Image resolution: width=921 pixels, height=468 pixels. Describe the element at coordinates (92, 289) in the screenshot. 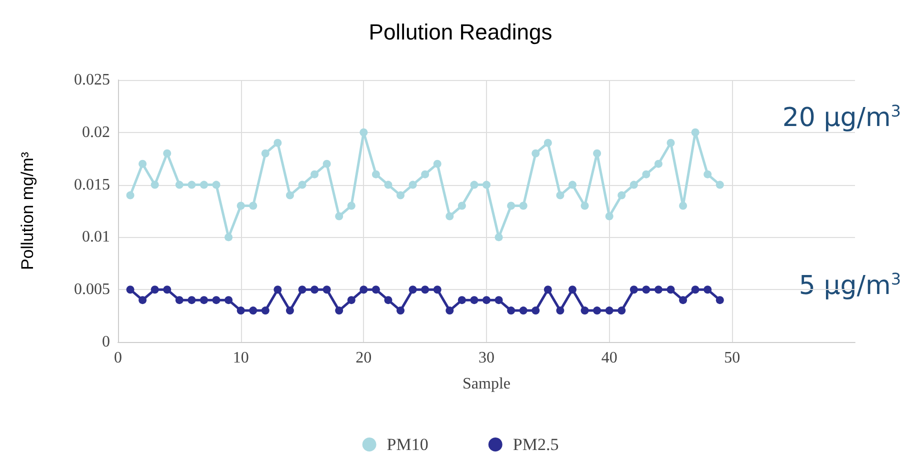

I see `y-tick-label: 0.005` at that location.